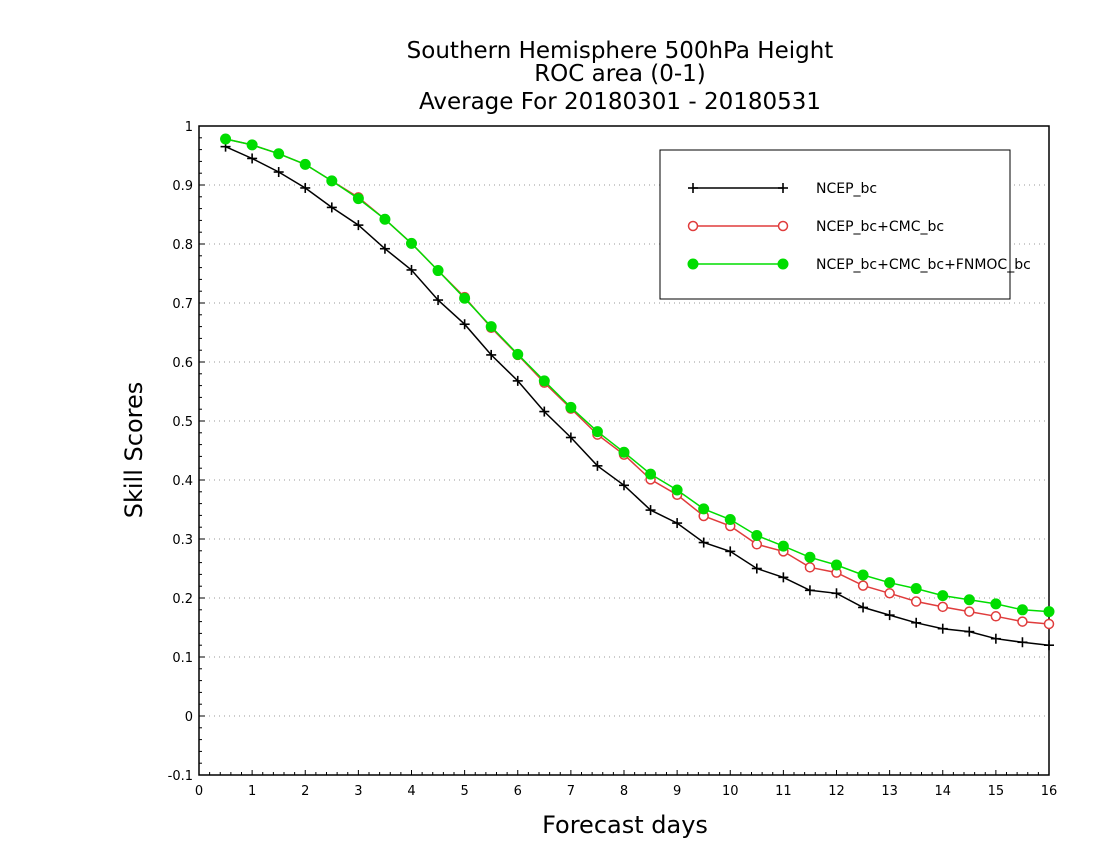  What do you see at coordinates (625, 825) in the screenshot?
I see `x-axis-label: Forecast days` at bounding box center [625, 825].